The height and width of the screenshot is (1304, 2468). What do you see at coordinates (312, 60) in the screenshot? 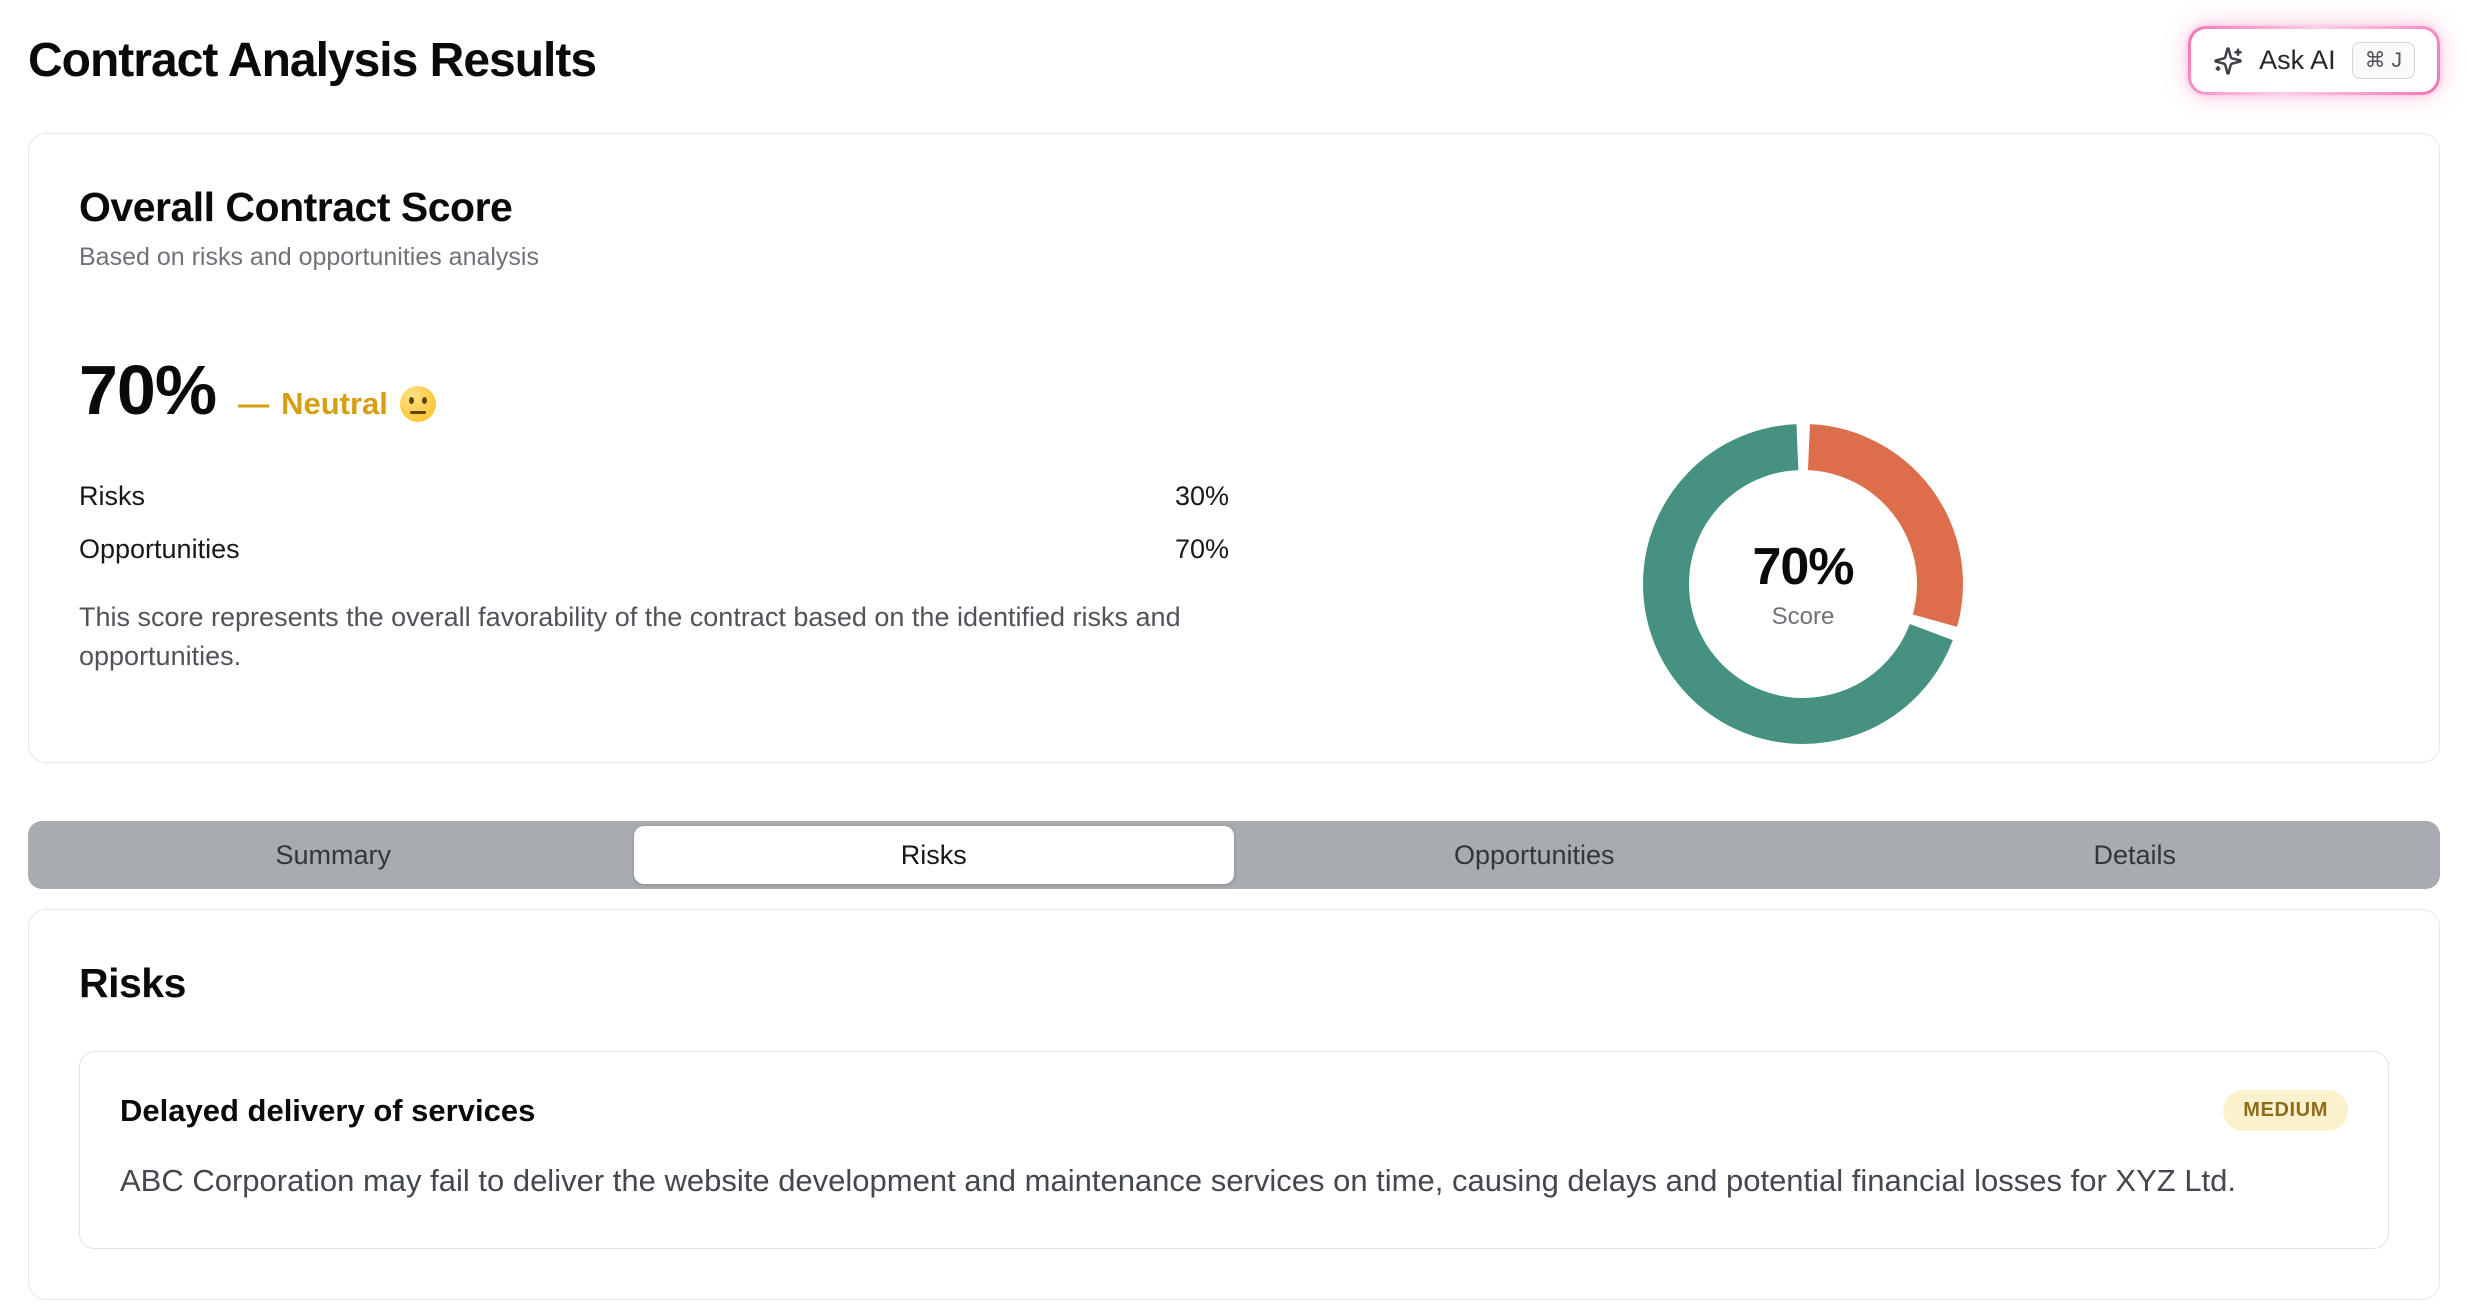
I see `page-title: Contract Analysis Results` at bounding box center [312, 60].